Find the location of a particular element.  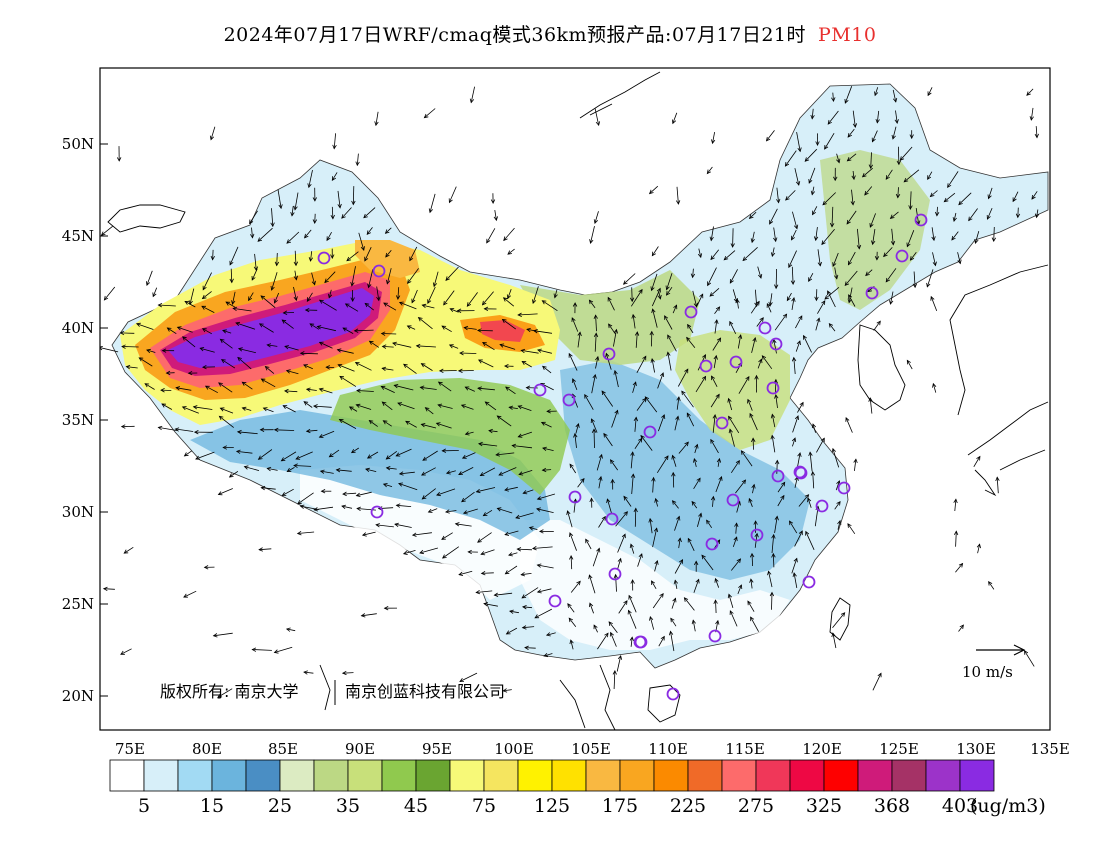

lat-tick-25: 25N is located at coordinates (78, 604).